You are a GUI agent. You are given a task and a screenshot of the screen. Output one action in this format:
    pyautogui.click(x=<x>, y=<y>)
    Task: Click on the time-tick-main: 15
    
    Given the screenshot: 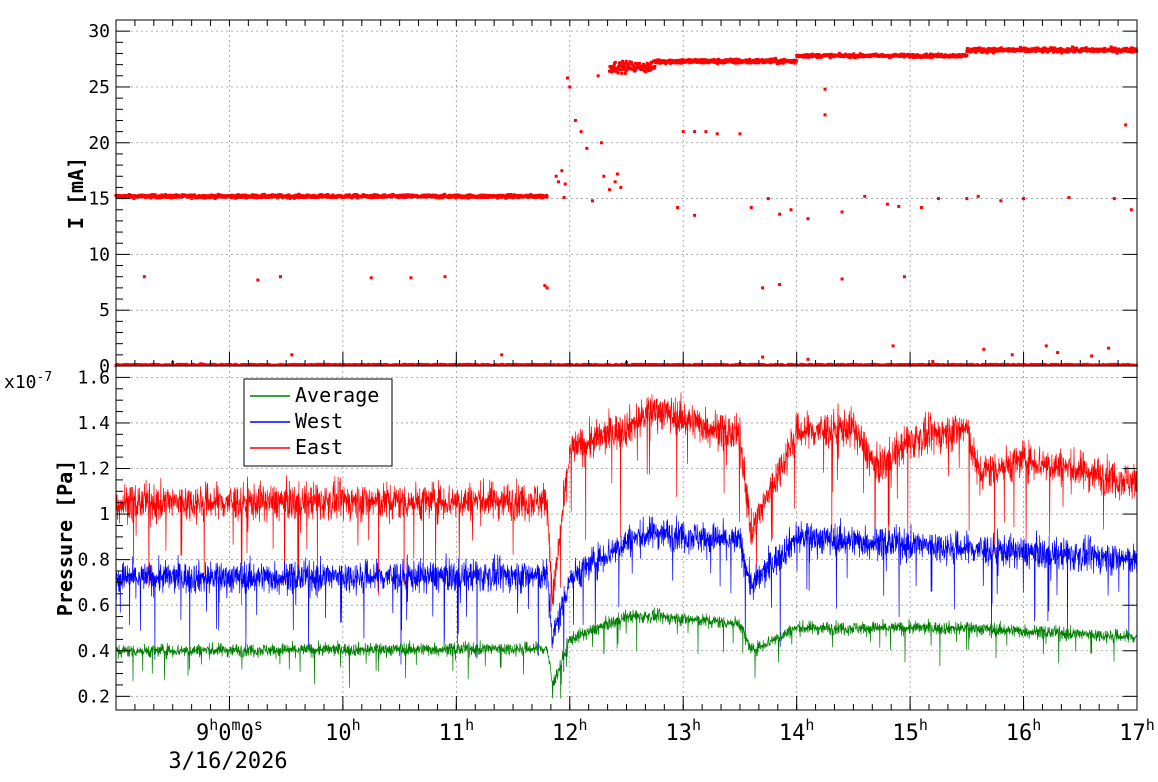 What is the action you would take?
    pyautogui.click(x=905, y=733)
    